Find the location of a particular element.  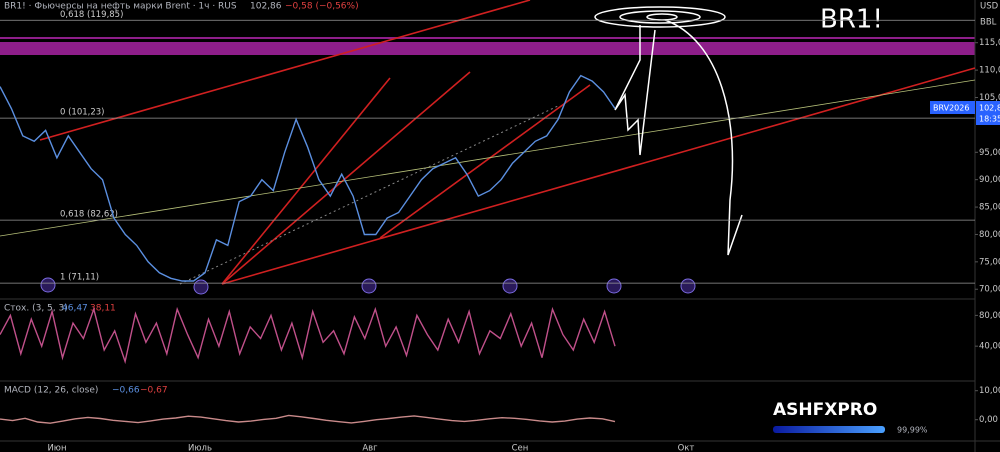

y-tick-label: 90,00 is located at coordinates (989, 180).